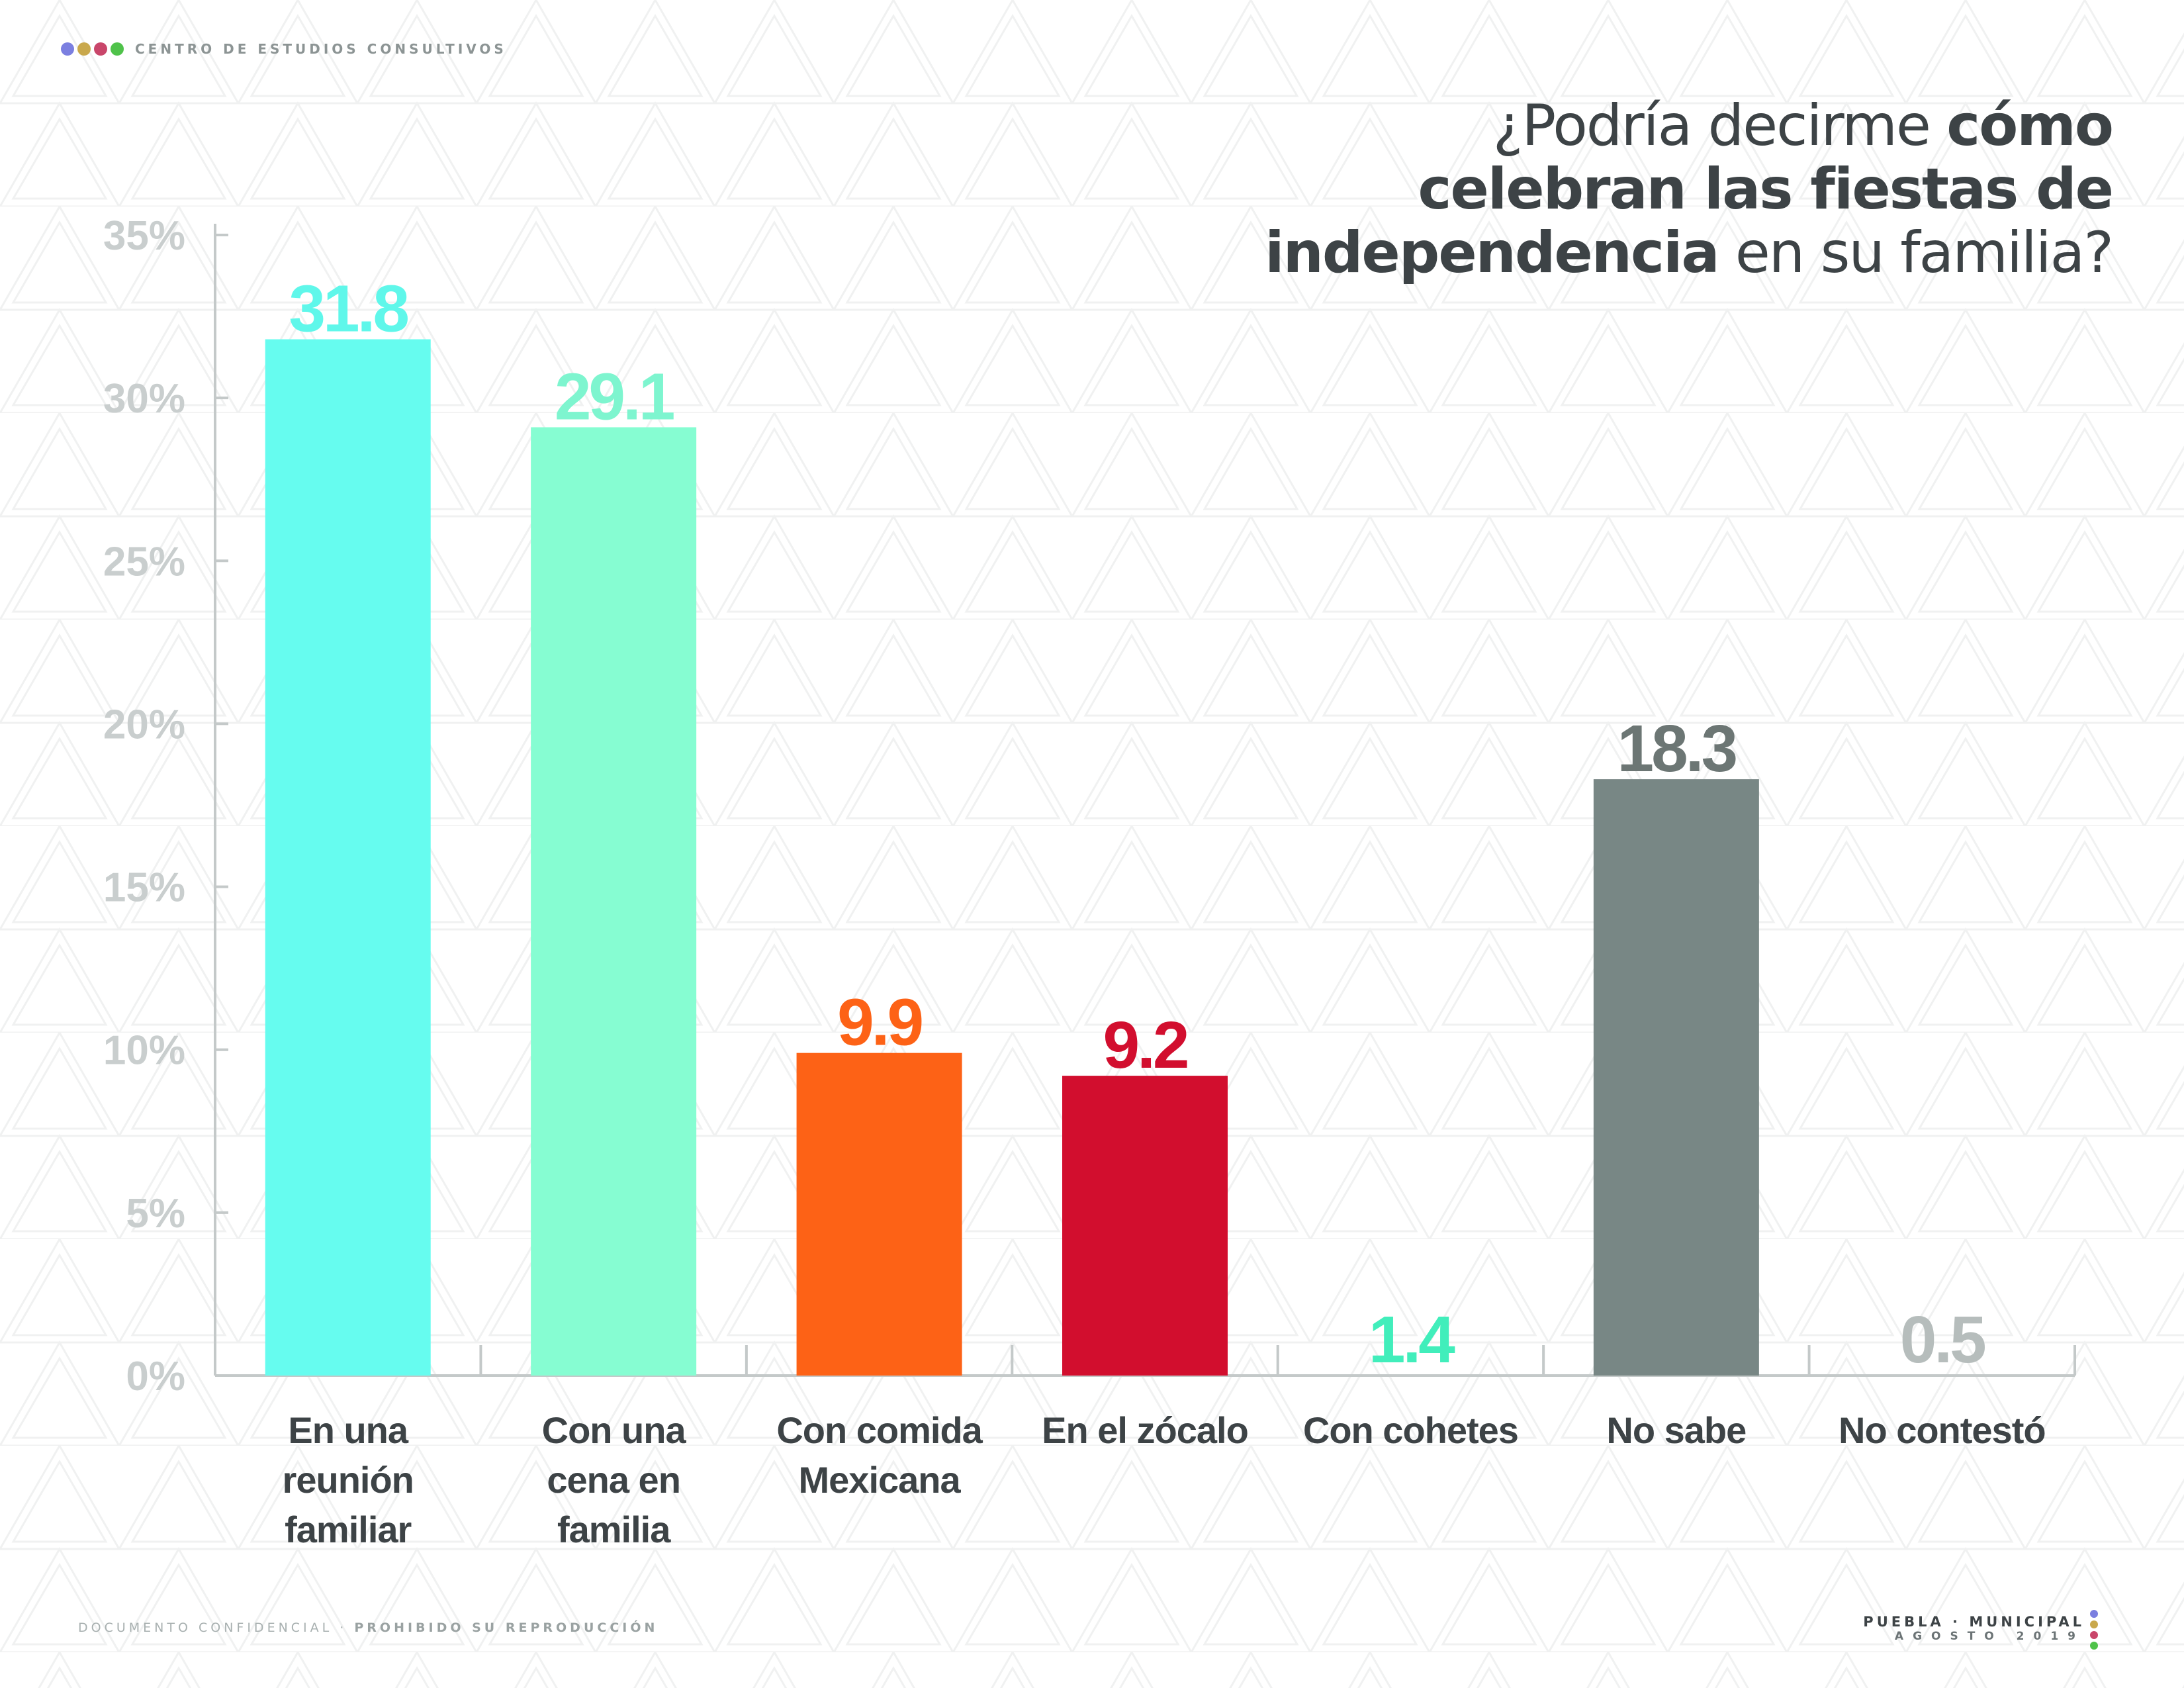  What do you see at coordinates (1916, 253) in the screenshot?
I see `title-line3-regular: en su familia?` at bounding box center [1916, 253].